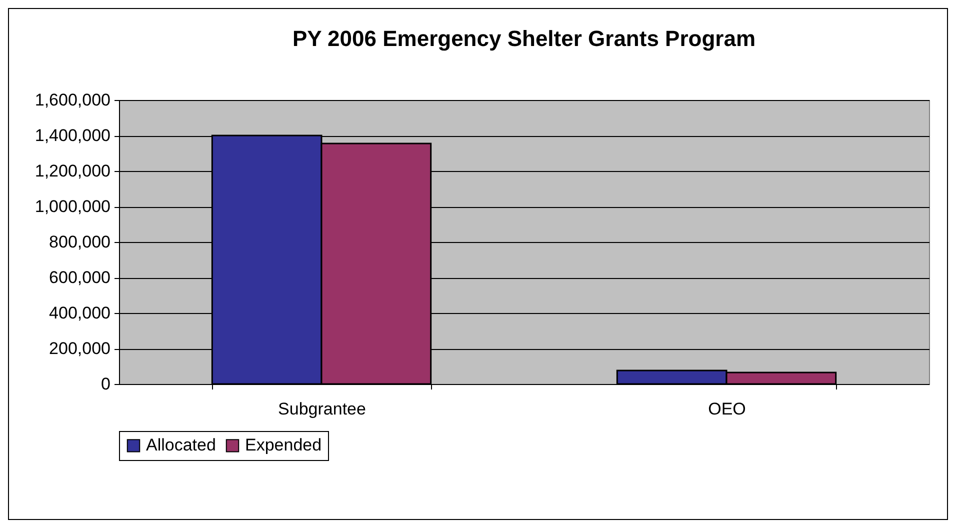 Image resolution: width=958 pixels, height=527 pixels. I want to click on legend-label: Expended, so click(283, 445).